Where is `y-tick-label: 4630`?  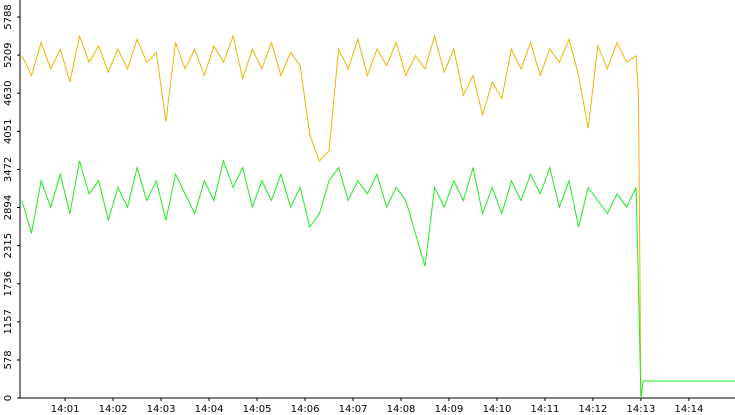
y-tick-label: 4630 is located at coordinates (8, 92).